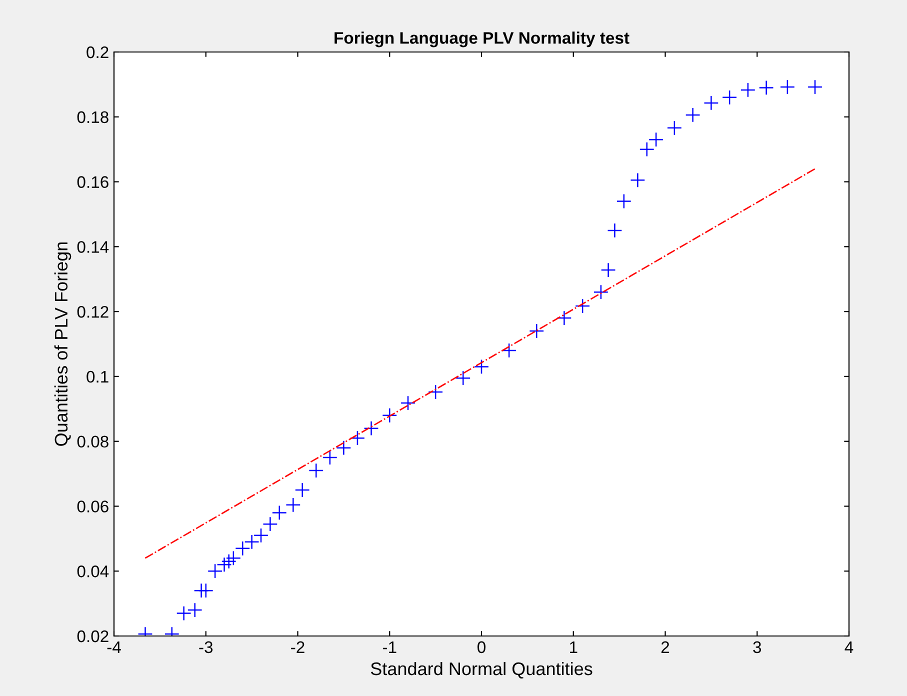 The image size is (907, 696). Describe the element at coordinates (757, 647) in the screenshot. I see `x-tick-label: 3` at that location.